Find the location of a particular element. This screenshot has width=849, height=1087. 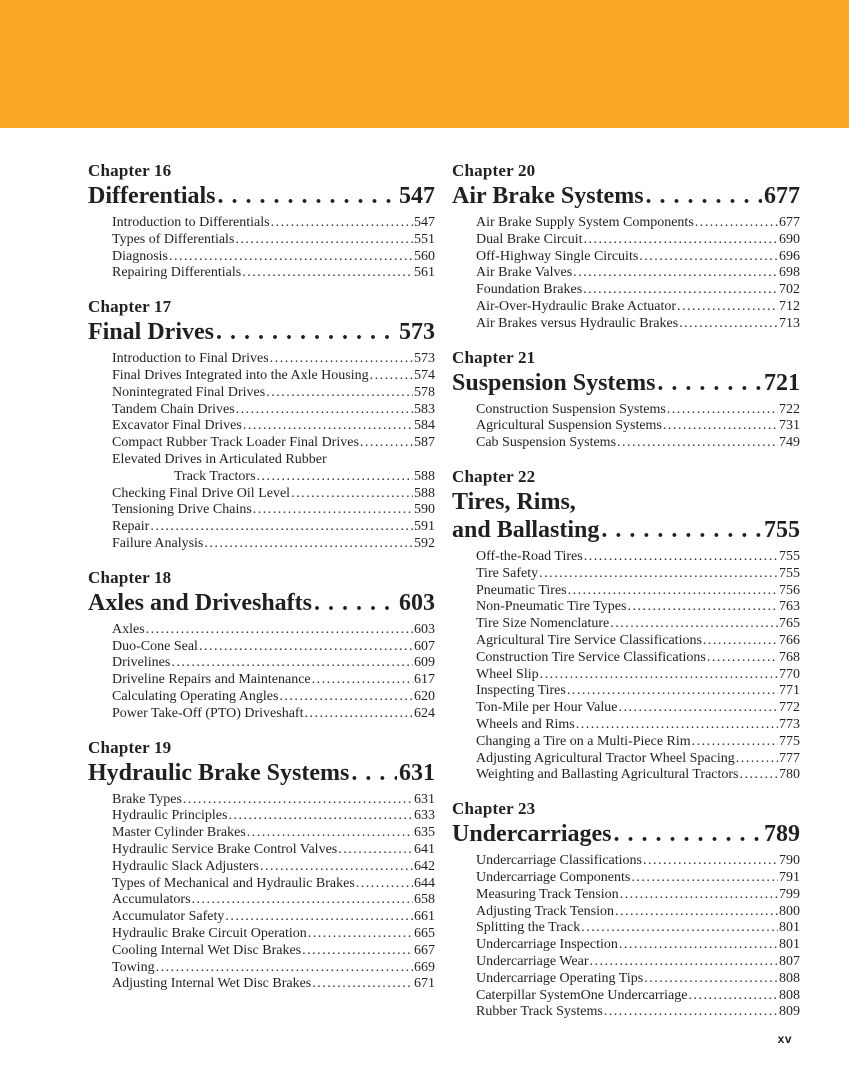

toc-entry: Driveline Repairs and Maintenance 617 is located at coordinates (273, 680).